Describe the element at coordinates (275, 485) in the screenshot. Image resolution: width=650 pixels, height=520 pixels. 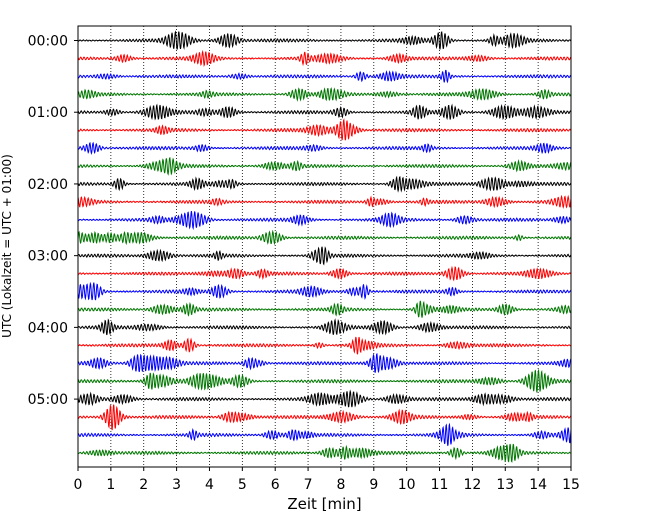
I see `x-tick-label: 6` at that location.